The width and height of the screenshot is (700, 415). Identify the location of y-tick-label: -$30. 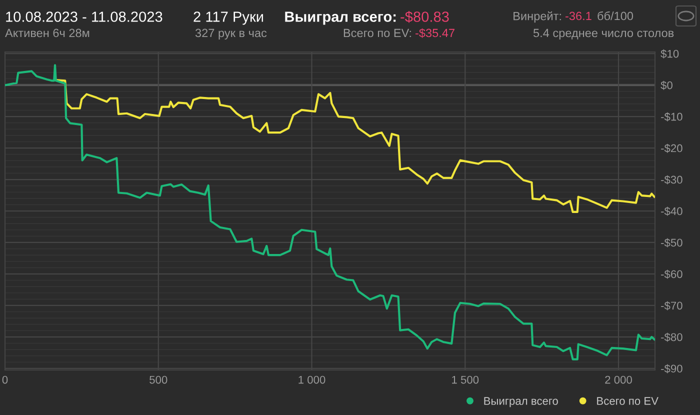
(671, 179).